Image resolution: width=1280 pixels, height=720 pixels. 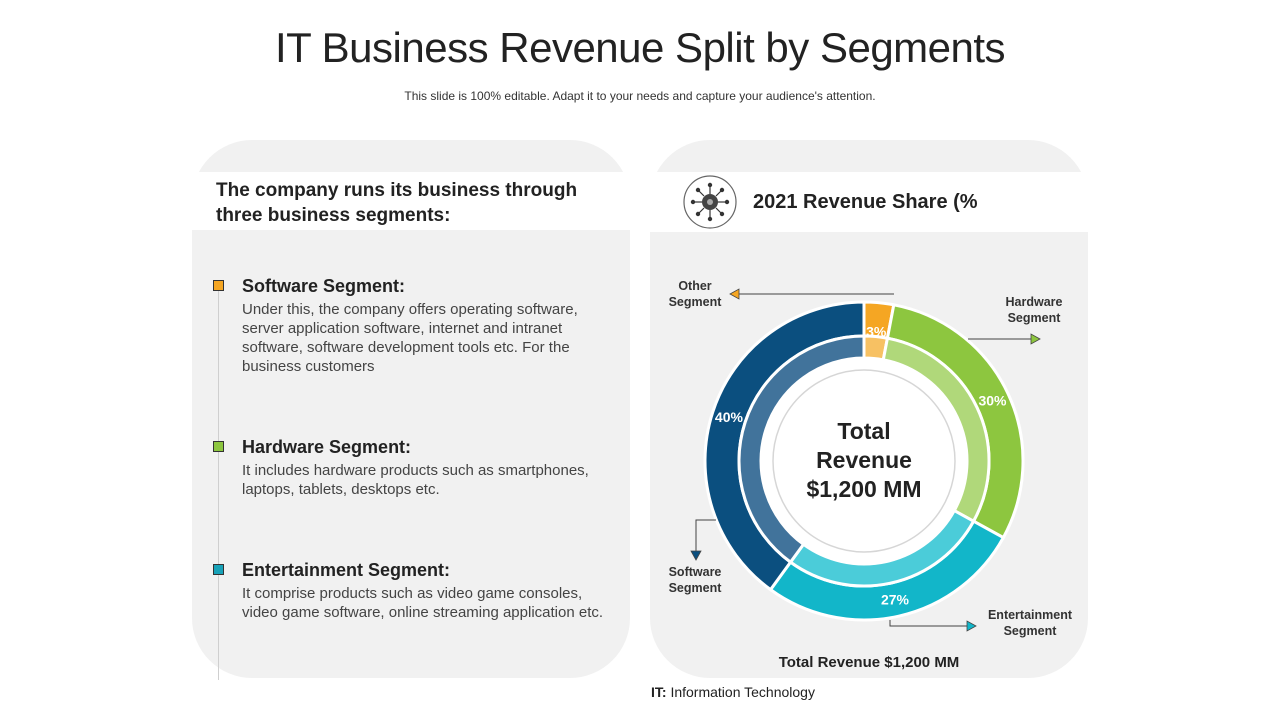 I want to click on category-label-other: Segment, so click(x=696, y=302).